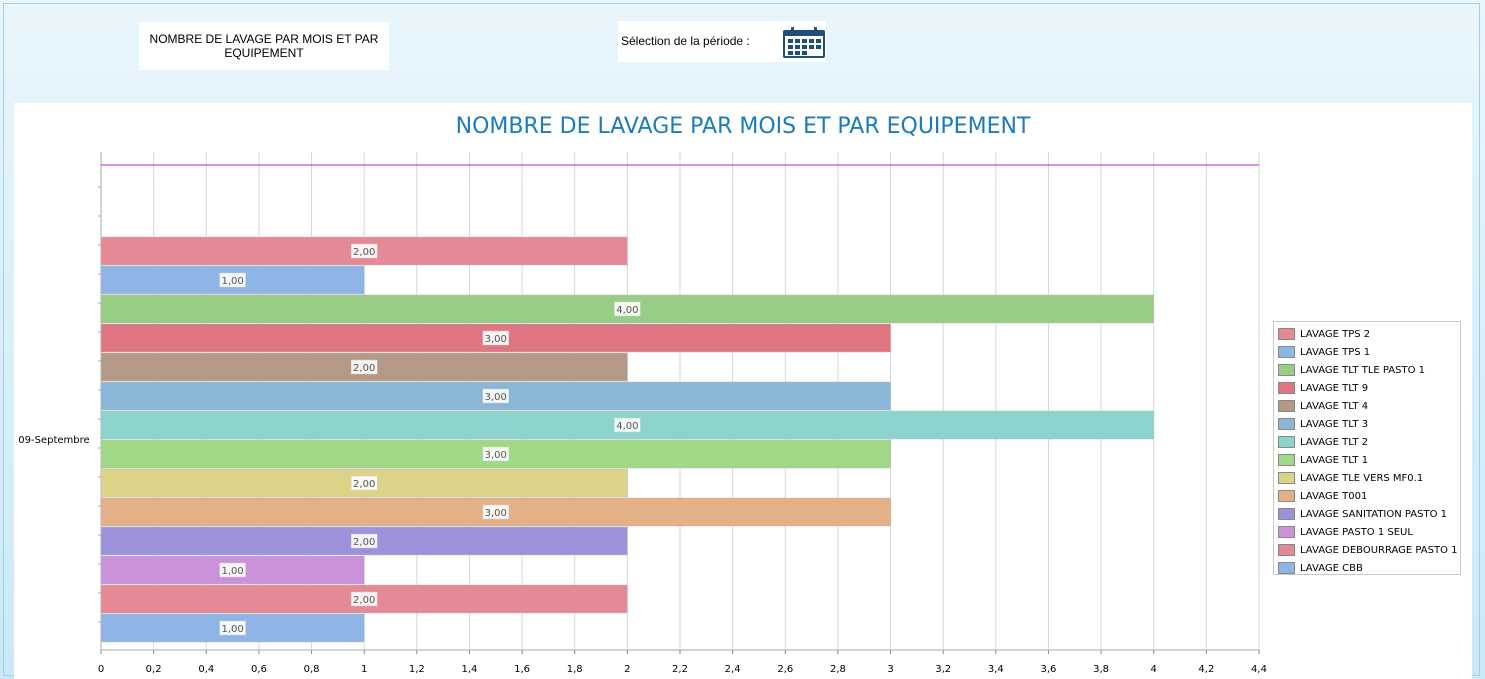 The width and height of the screenshot is (1485, 679). I want to click on legend-label: LAVAGE T001, so click(1334, 496).